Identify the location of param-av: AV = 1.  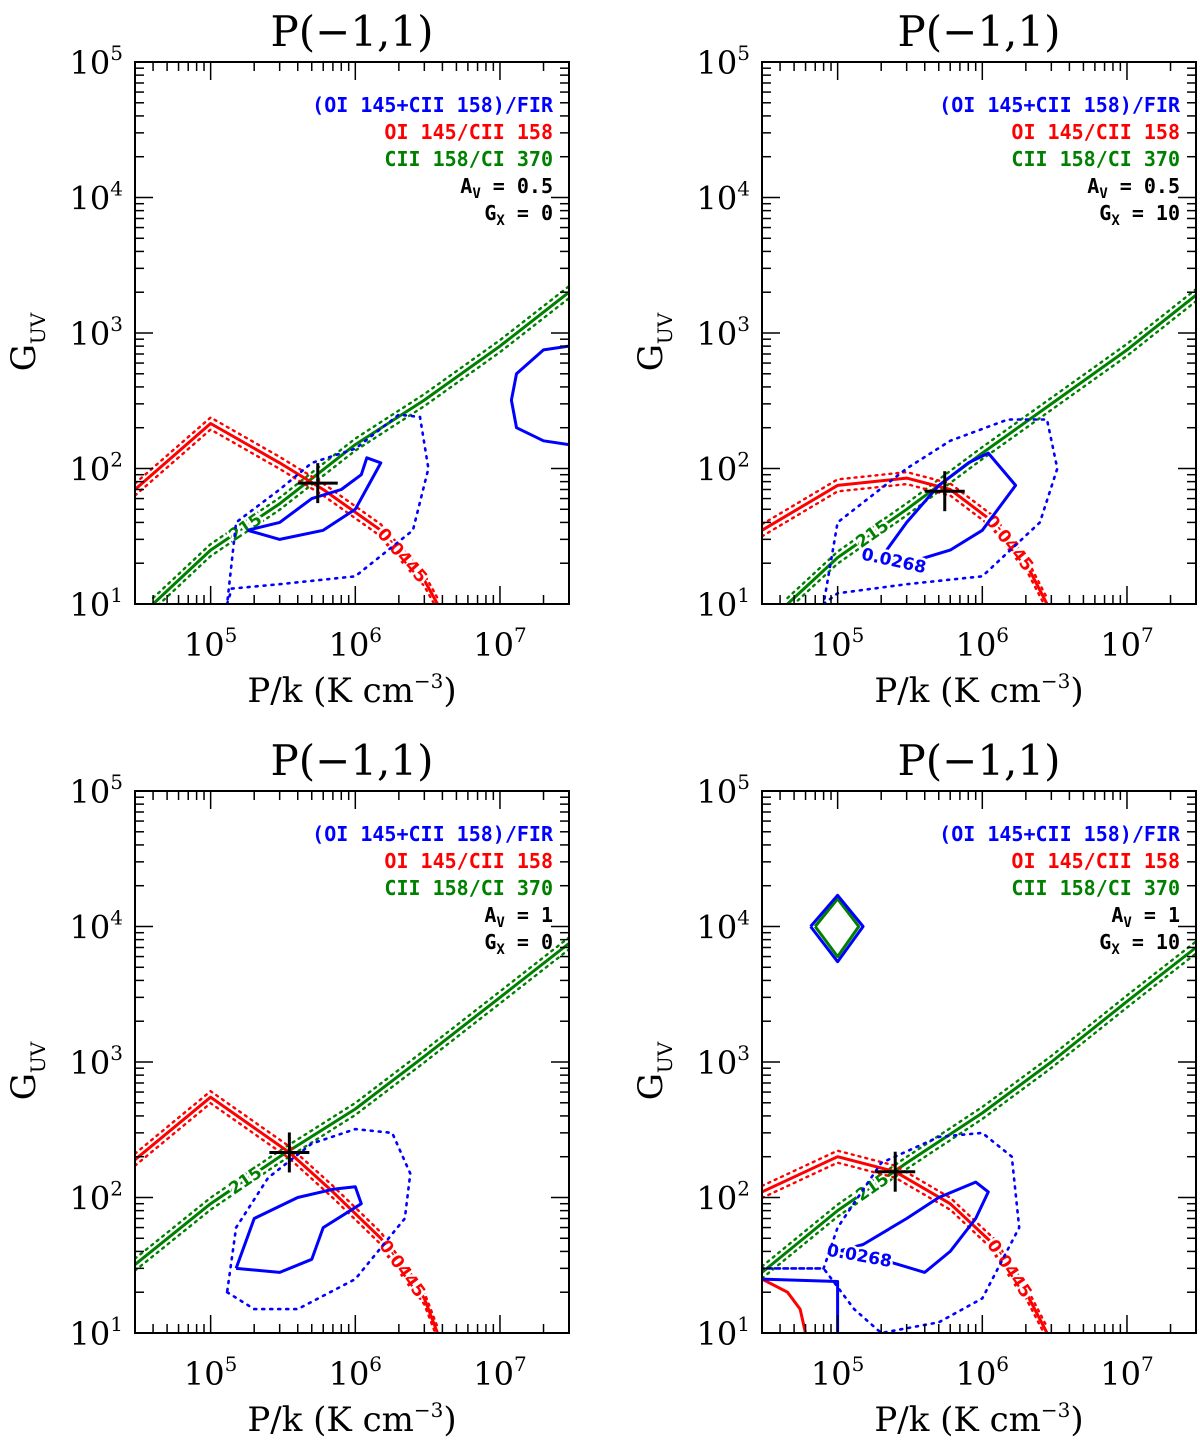
(1145, 917).